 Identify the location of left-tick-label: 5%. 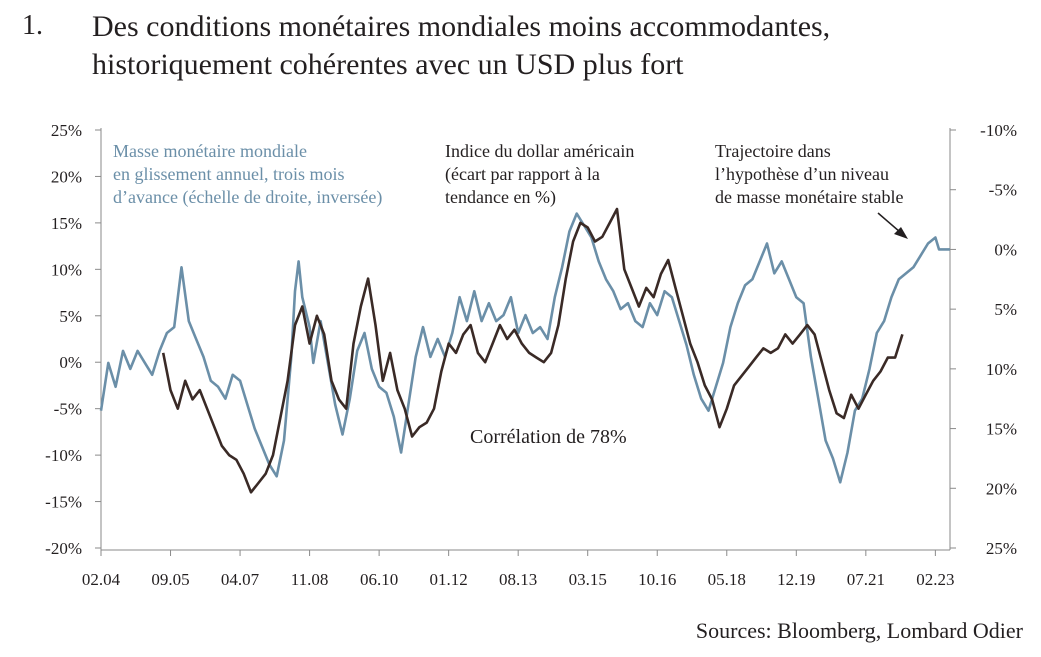
(70, 316).